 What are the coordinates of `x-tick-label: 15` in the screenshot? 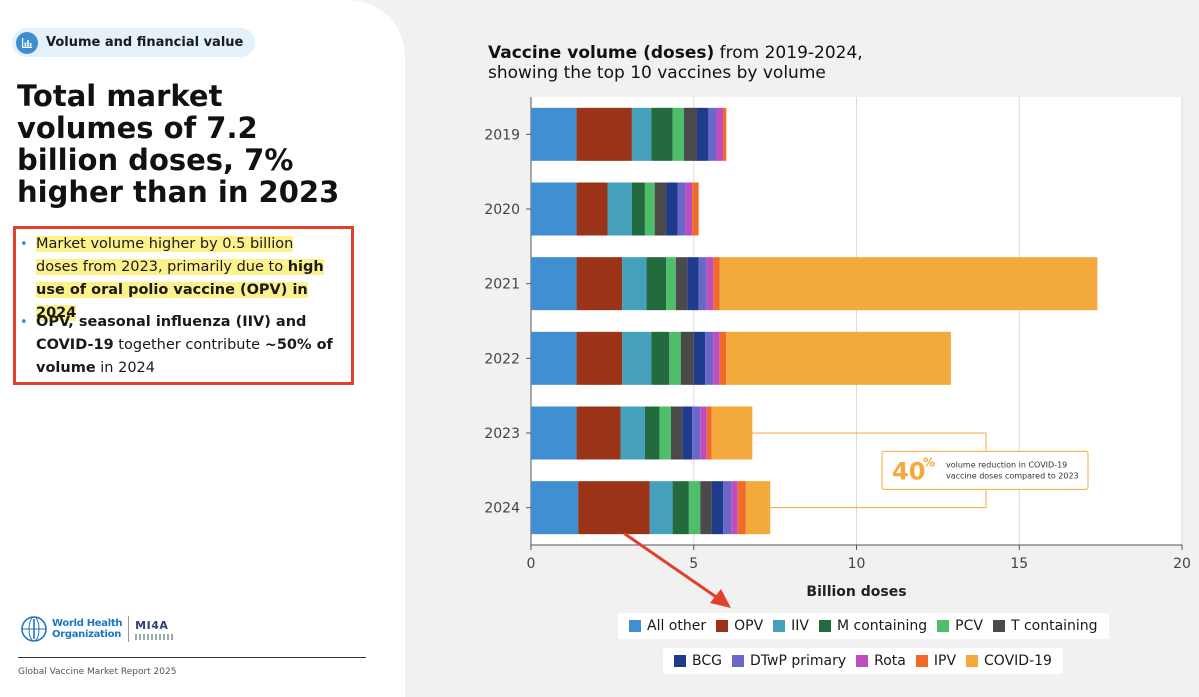 It's located at (1019, 564).